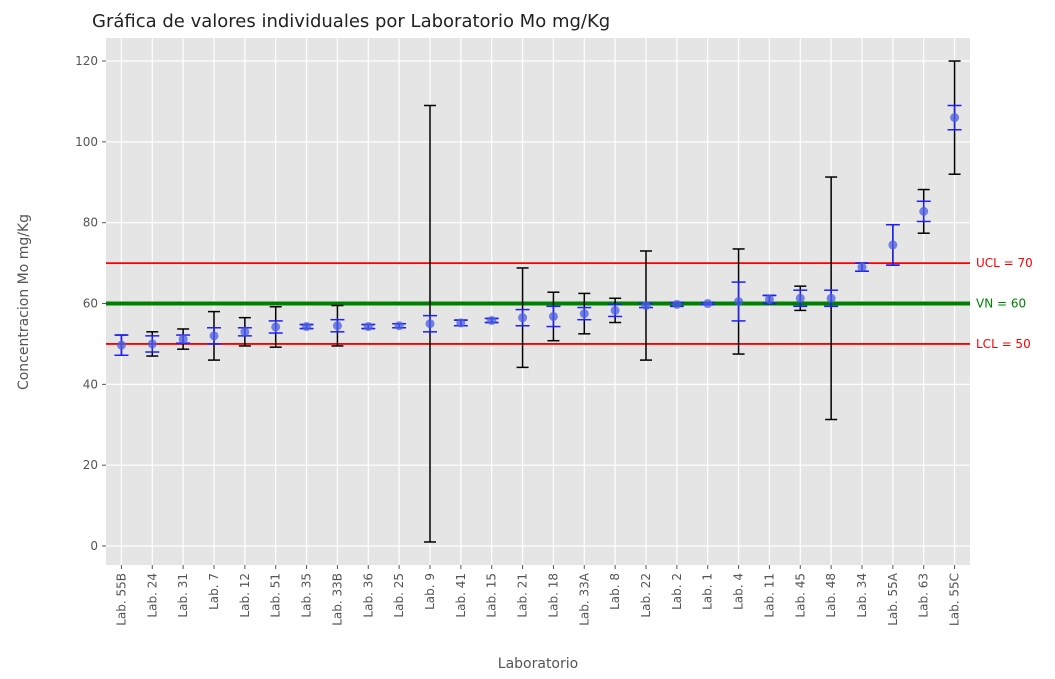  I want to click on y-tick-label: 80, so click(90, 223).